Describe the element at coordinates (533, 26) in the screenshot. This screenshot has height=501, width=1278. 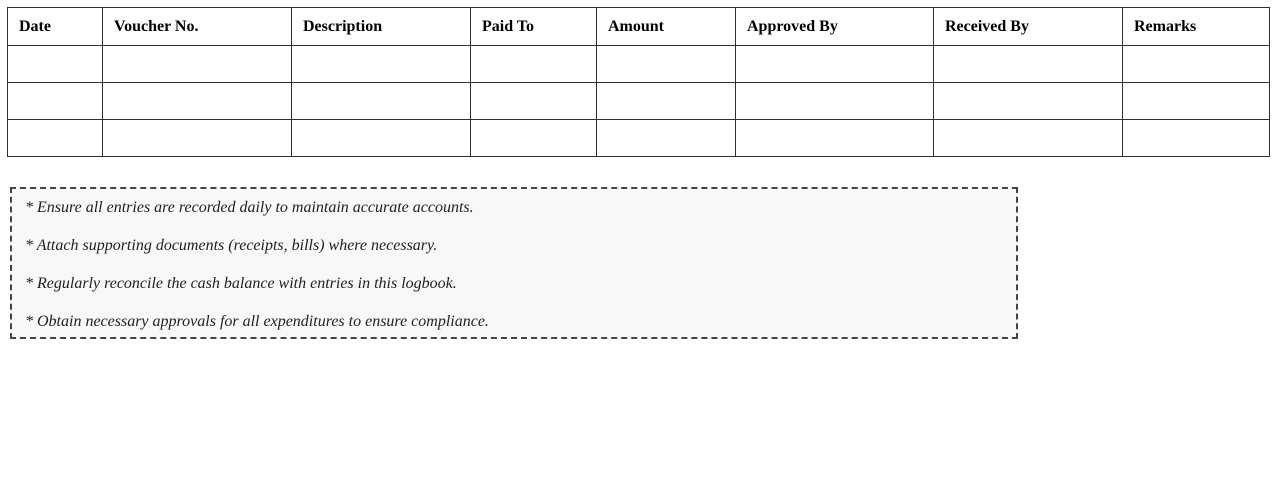
I see `header-cell-paid-to: Paid To` at that location.